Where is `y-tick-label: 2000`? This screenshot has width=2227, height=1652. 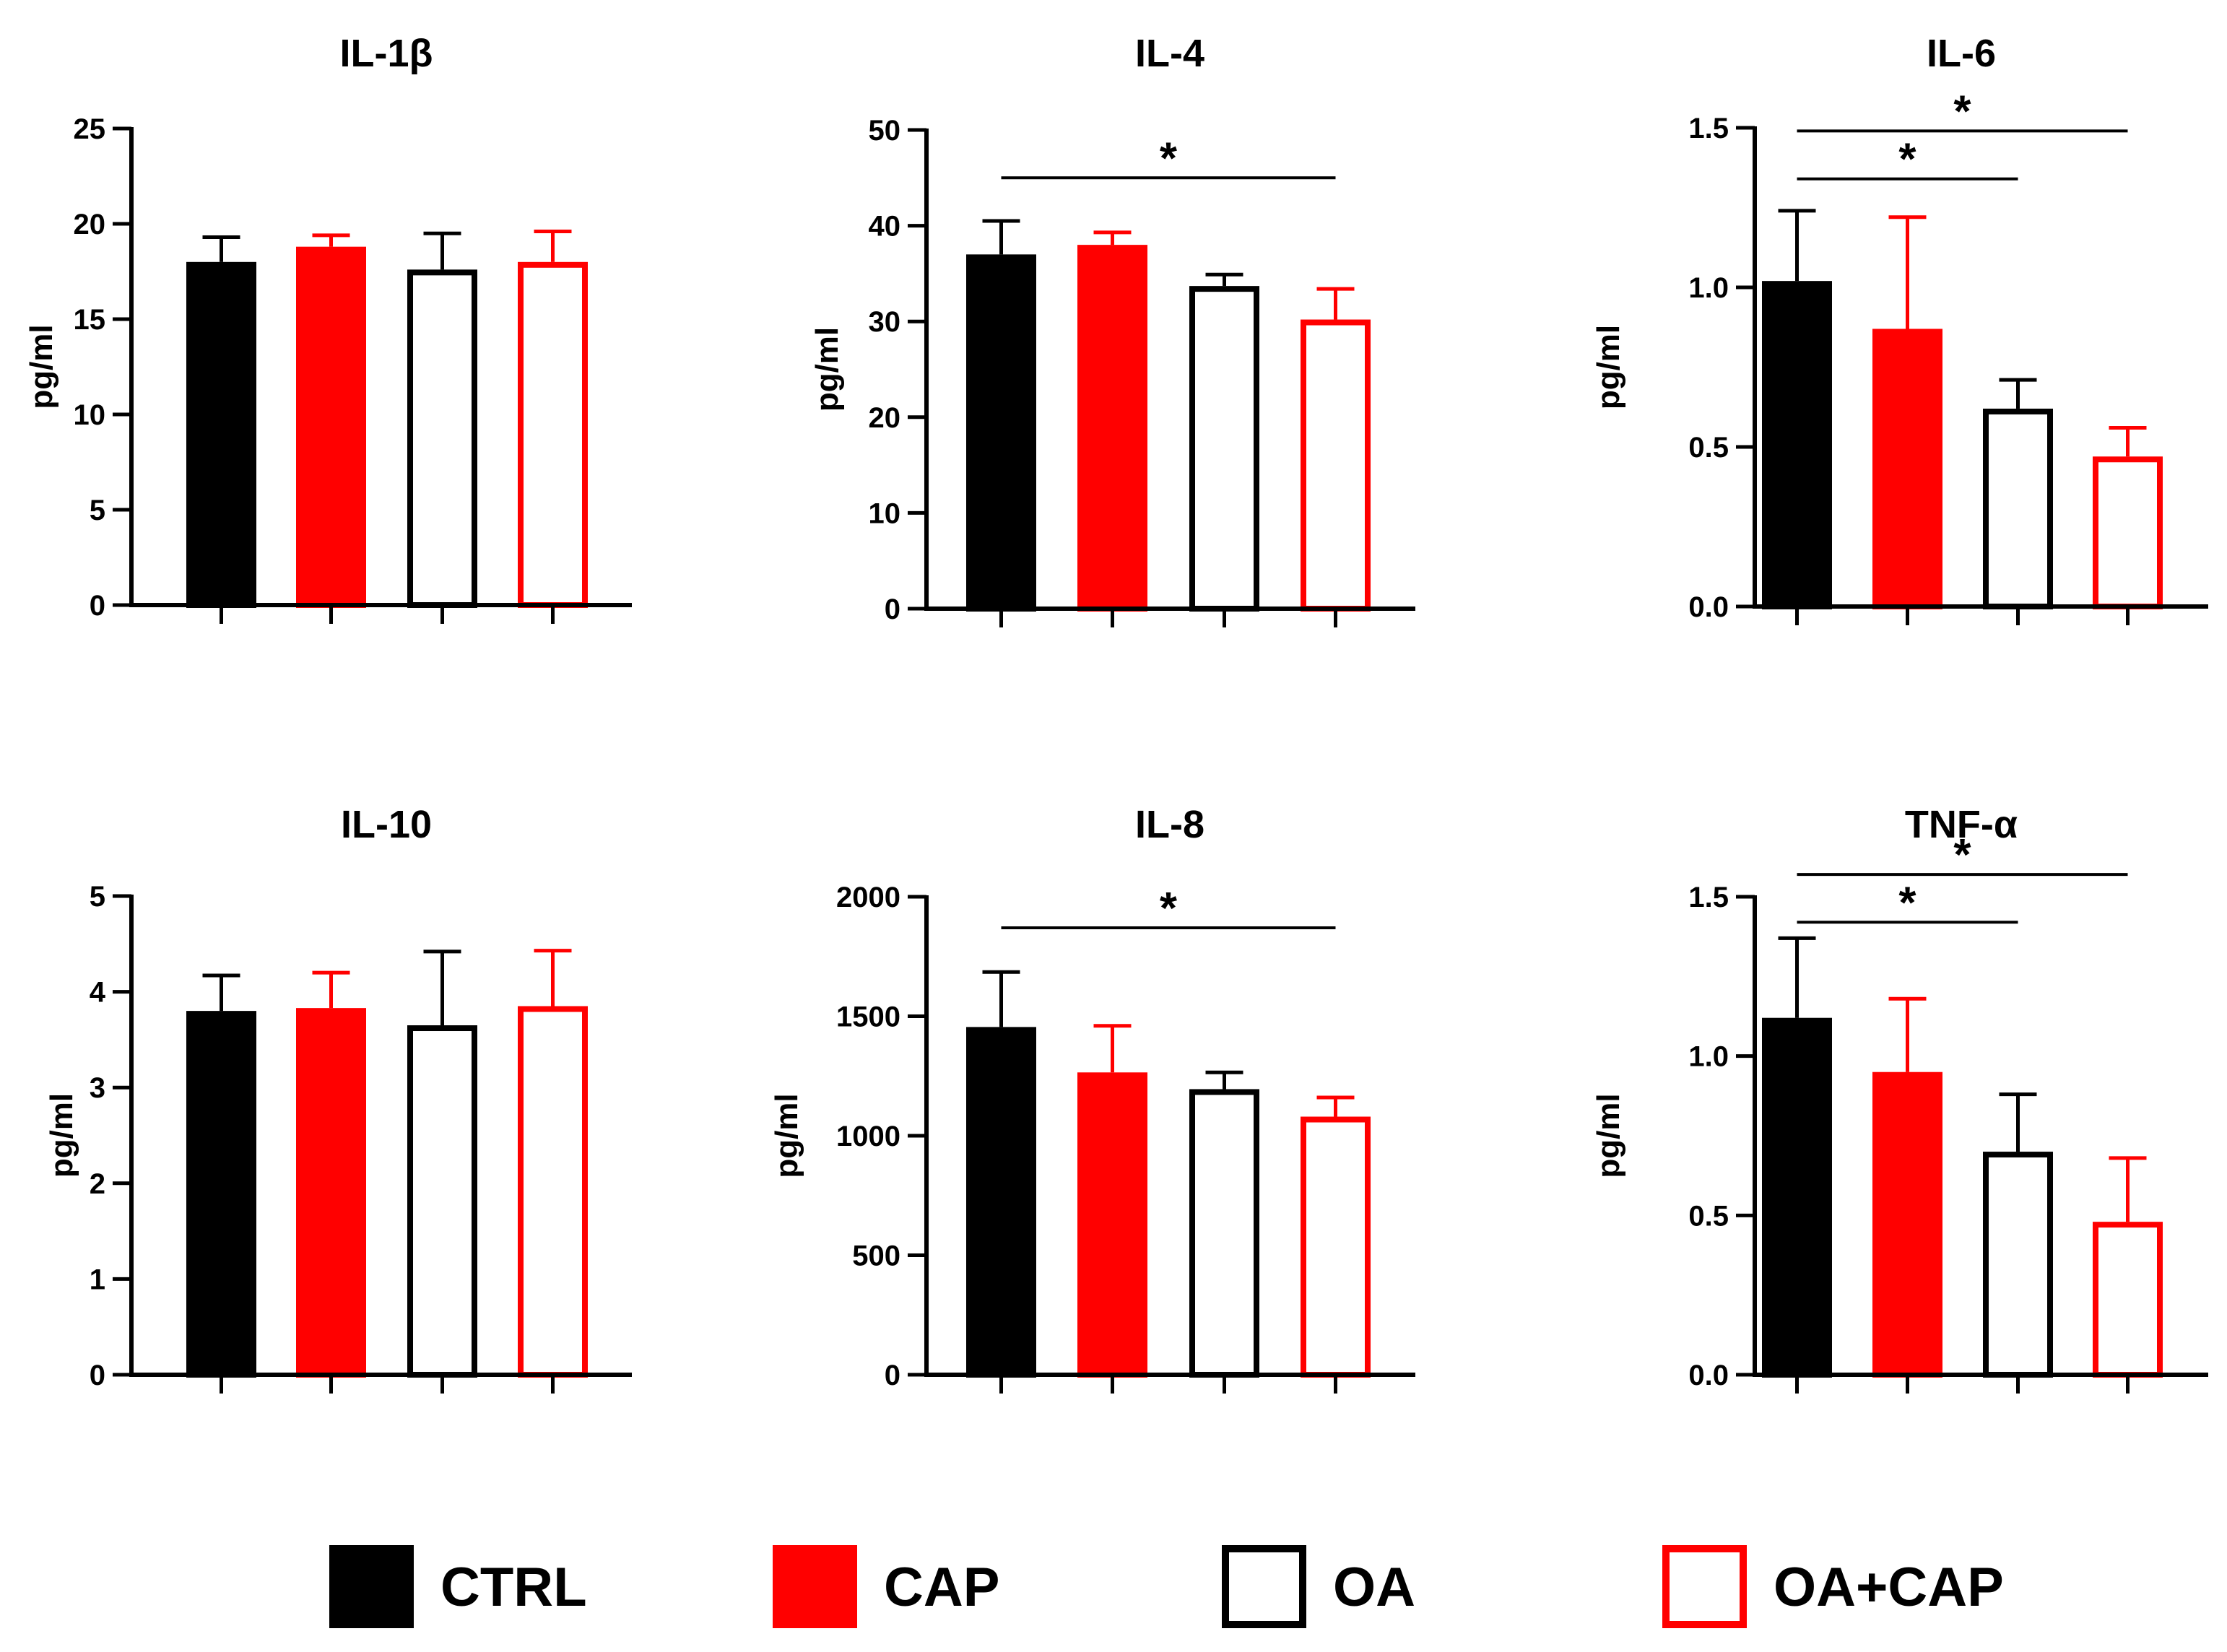
y-tick-label: 2000 is located at coordinates (868, 897).